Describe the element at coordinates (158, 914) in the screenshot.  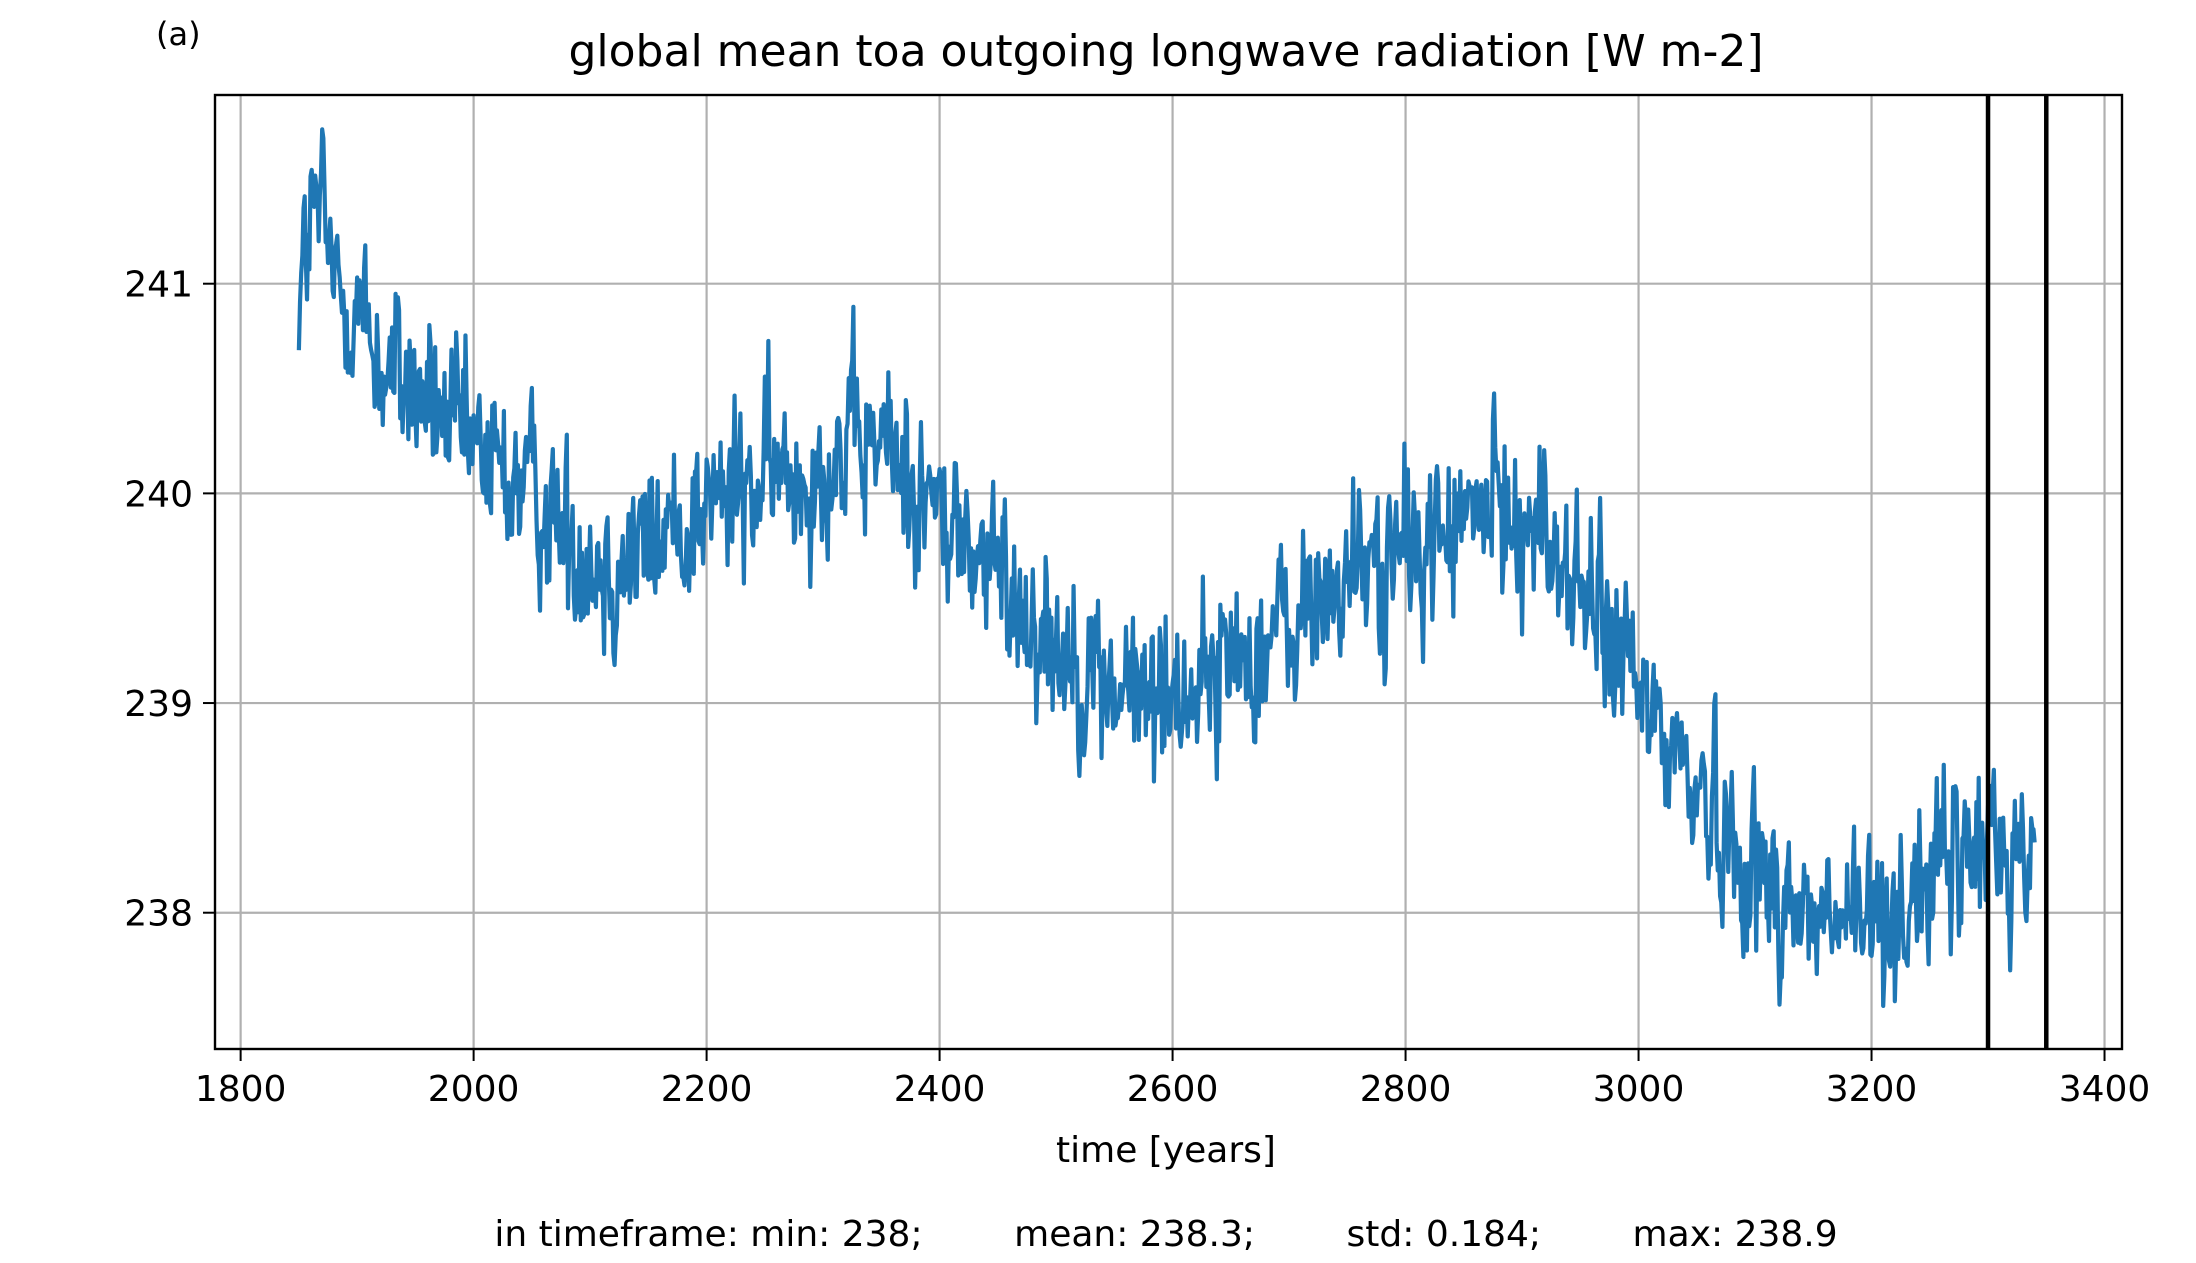
I see `y-tick-label: 238` at that location.